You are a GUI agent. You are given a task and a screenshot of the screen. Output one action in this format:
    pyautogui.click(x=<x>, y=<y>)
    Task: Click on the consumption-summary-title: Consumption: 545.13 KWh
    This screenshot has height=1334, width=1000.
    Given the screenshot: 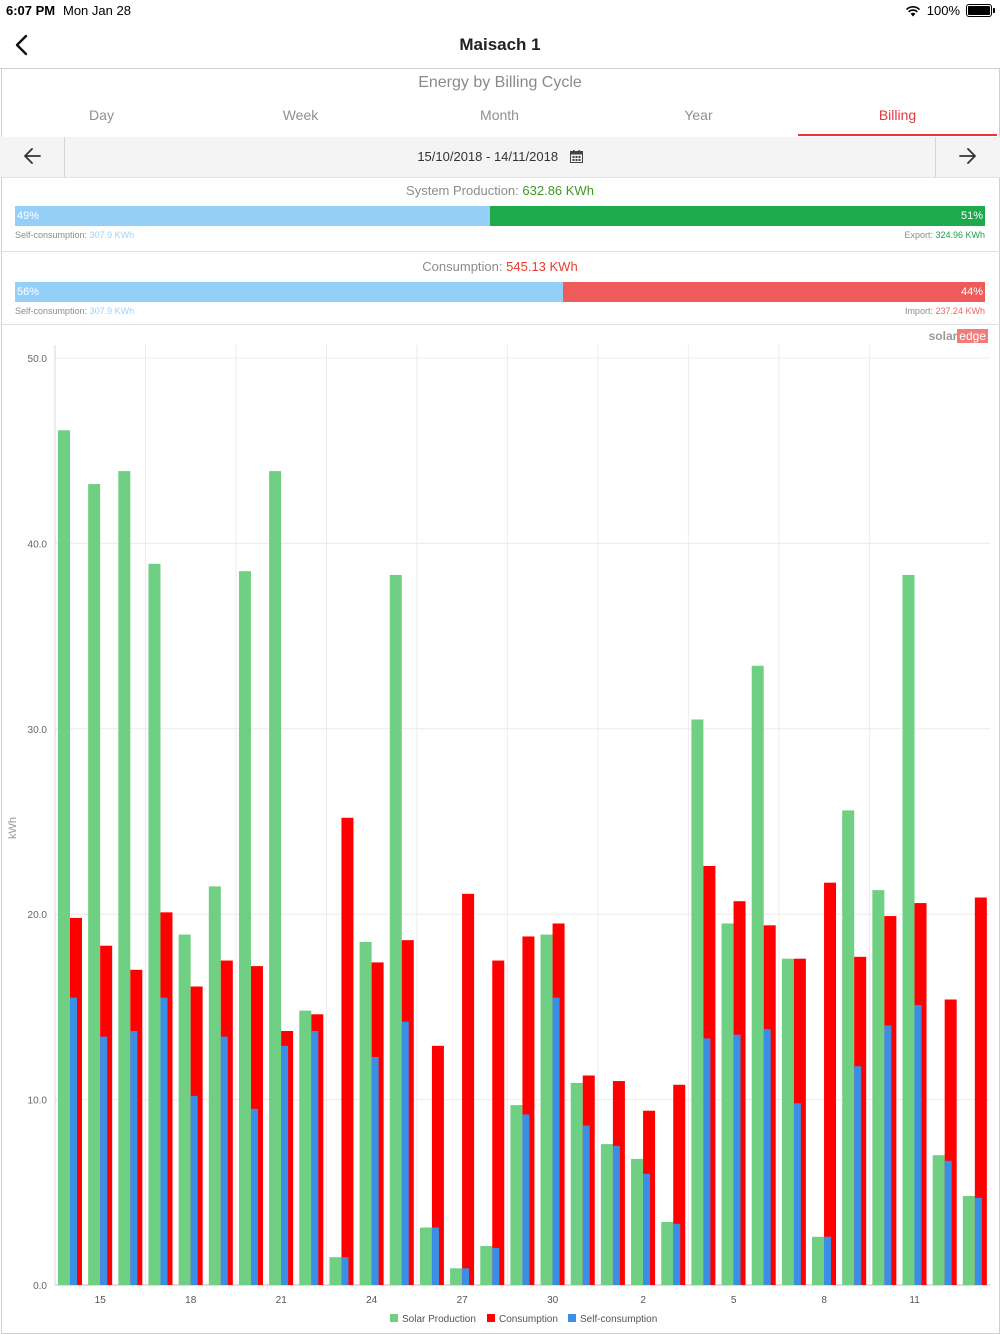 What is the action you would take?
    pyautogui.click(x=500, y=266)
    